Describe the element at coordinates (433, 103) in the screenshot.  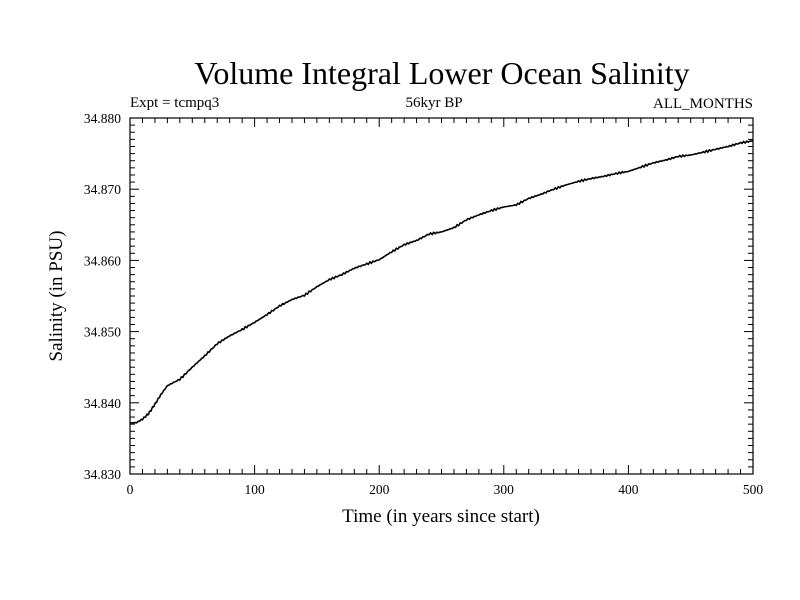
I see `period-label: 56kyr BP` at that location.